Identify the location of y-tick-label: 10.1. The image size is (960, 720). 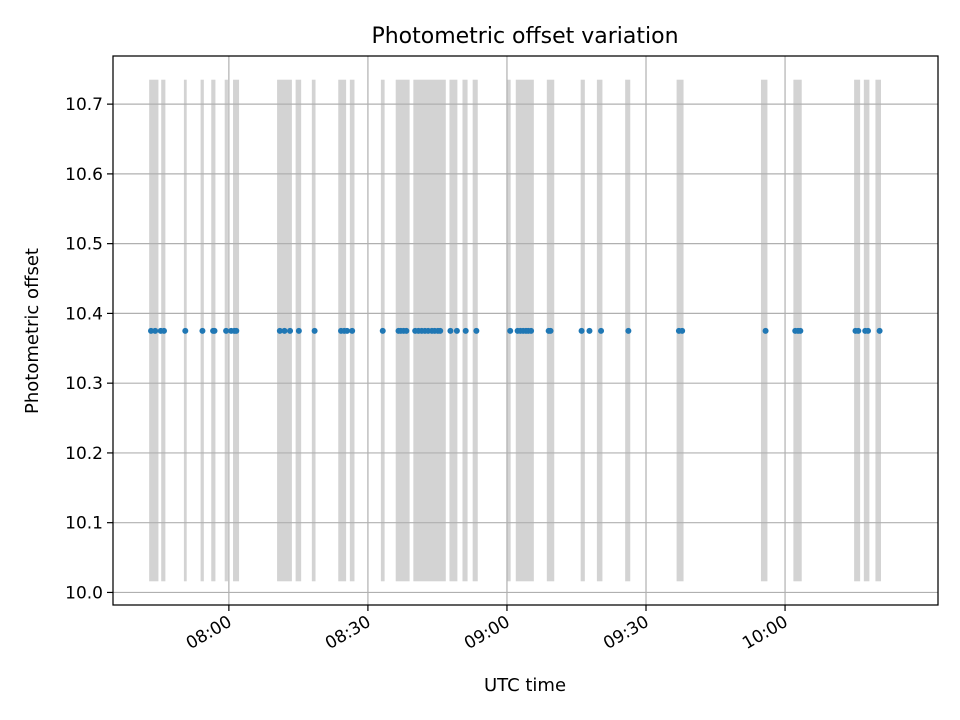
(84, 524).